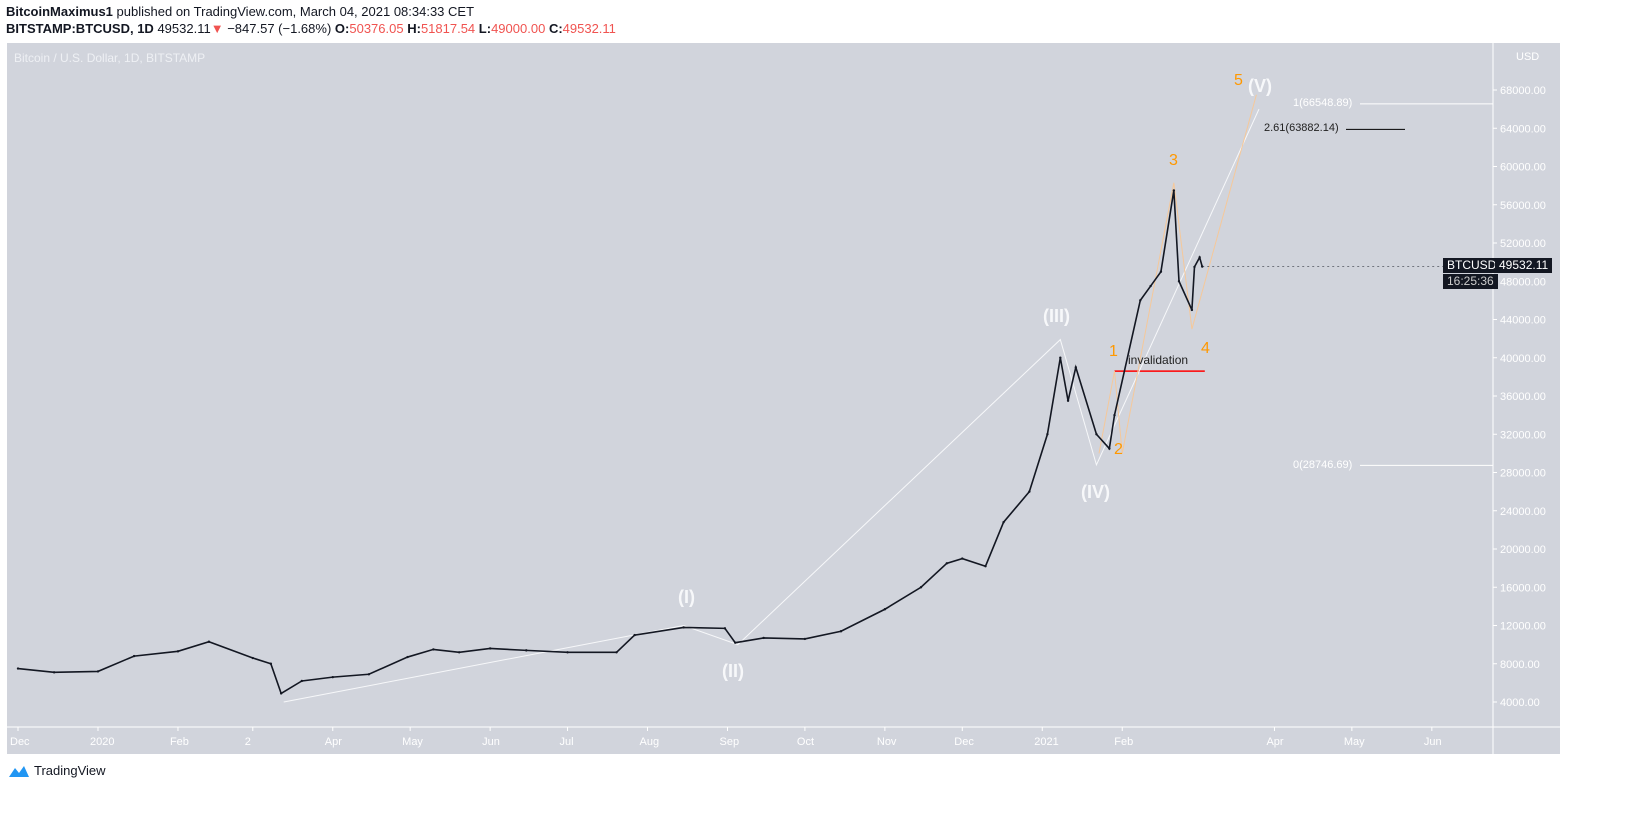 This screenshot has width=1627, height=819. What do you see at coordinates (110, 58) in the screenshot?
I see `chart-title: Bitcoin / U.S. Dollar, 1D, BITSTAMP` at bounding box center [110, 58].